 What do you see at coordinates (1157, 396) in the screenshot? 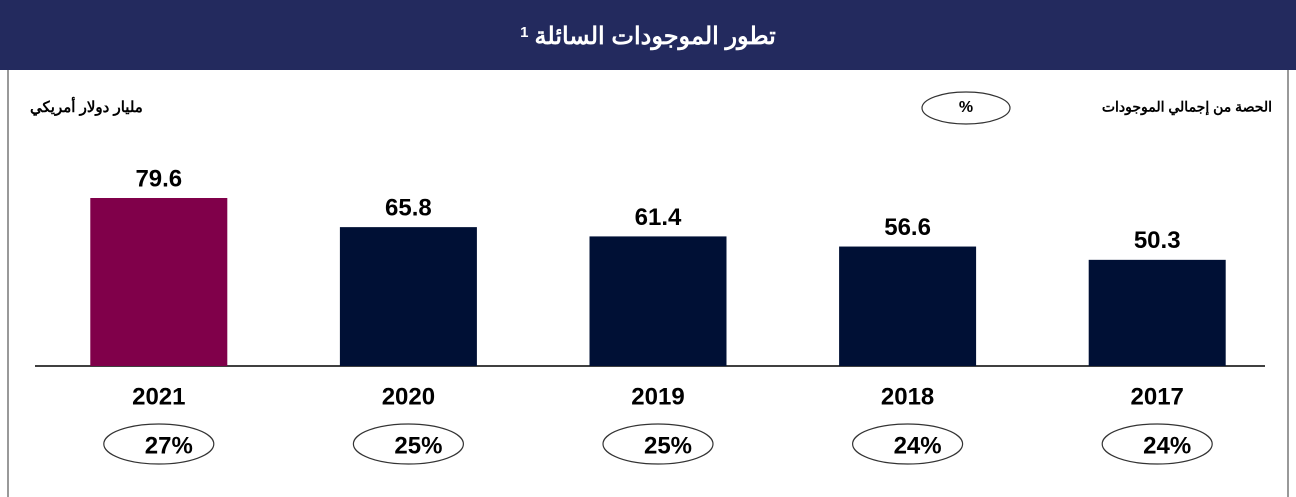
I see `x-tick-label: 2017` at bounding box center [1157, 396].